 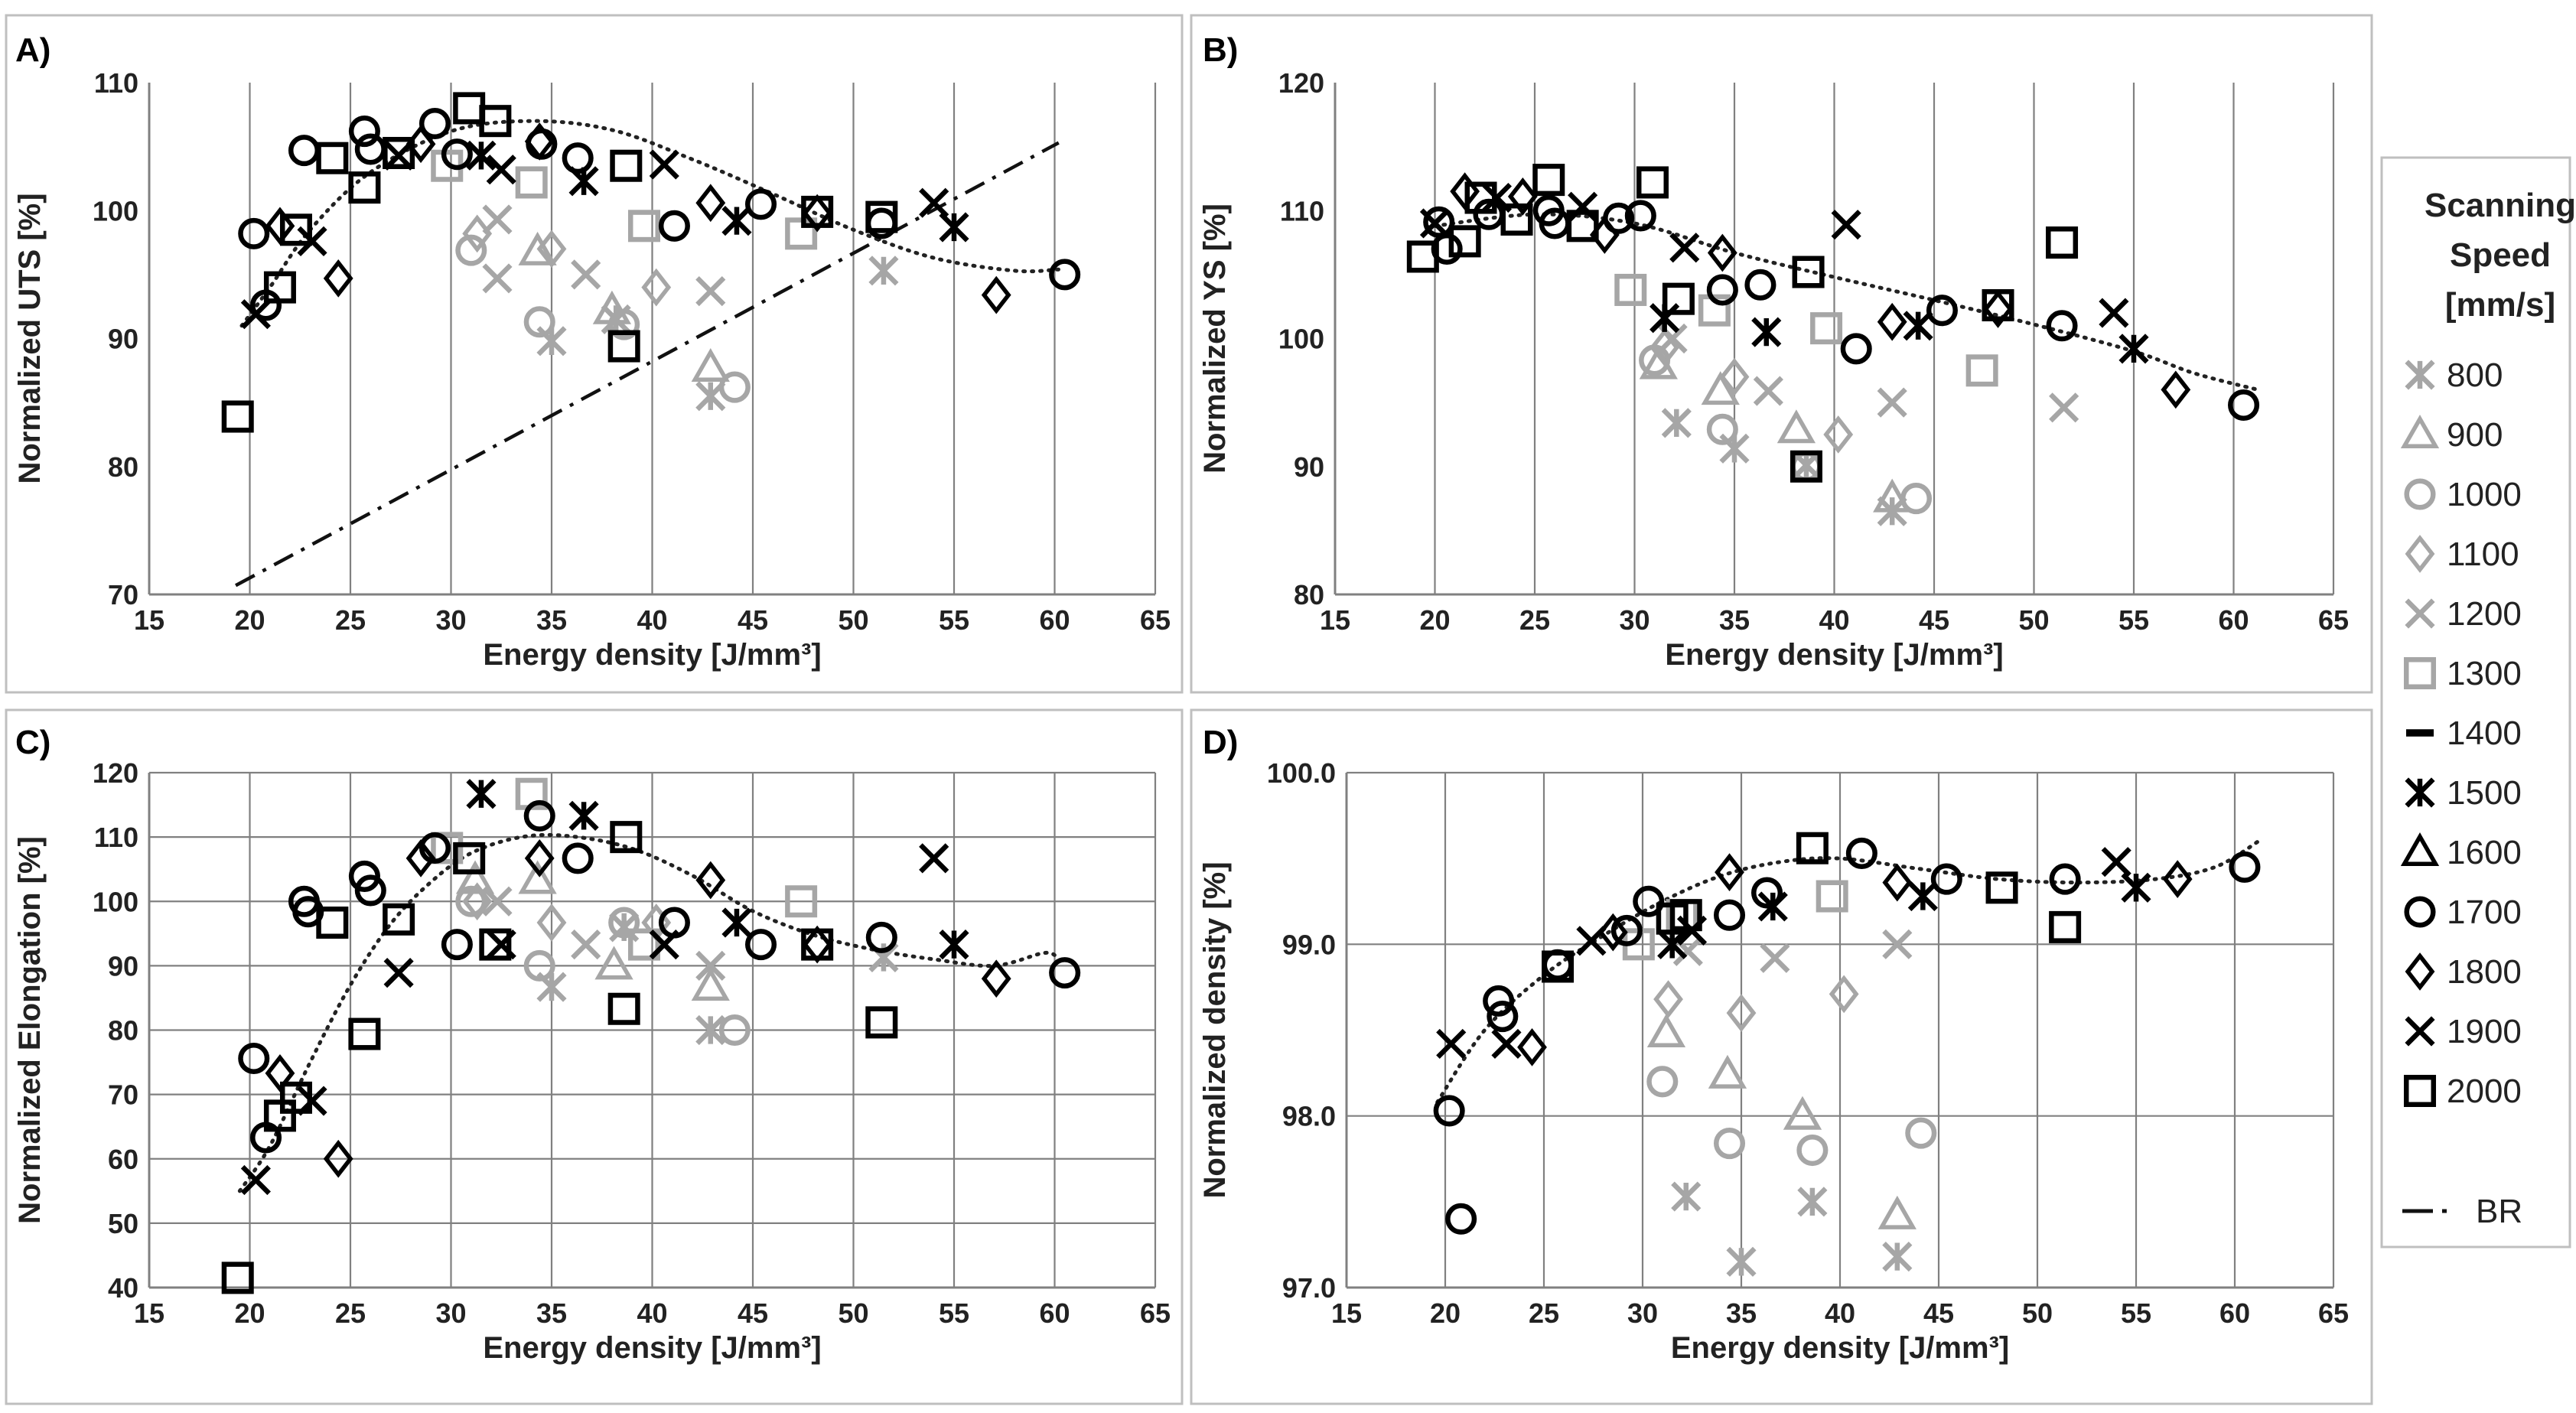 I want to click on legend-title-line: Speed, so click(x=2501, y=255).